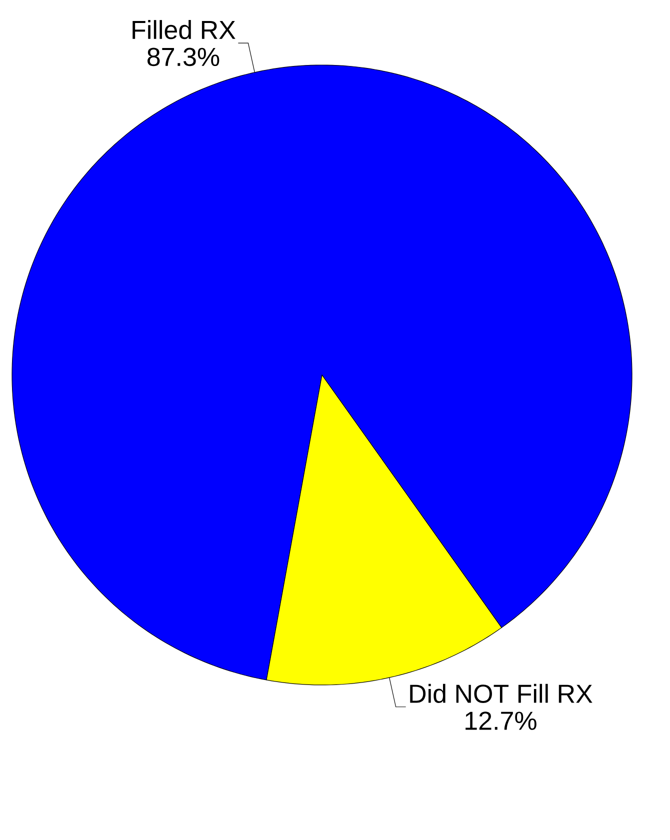 This screenshot has height=840, width=670. I want to click on data-label: 12.7%, so click(501, 721).